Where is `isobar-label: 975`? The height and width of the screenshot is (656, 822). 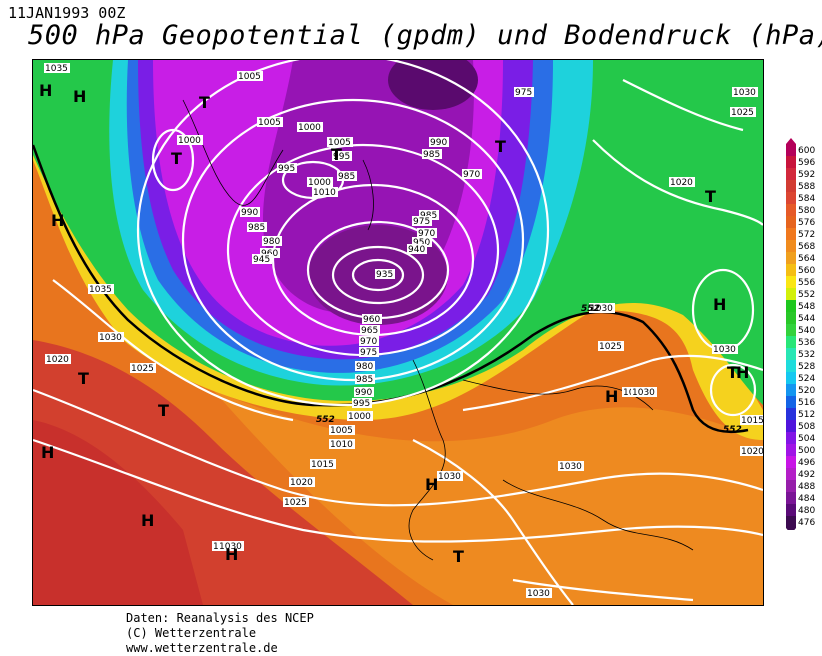
isobar-label: 975 is located at coordinates (369, 352).